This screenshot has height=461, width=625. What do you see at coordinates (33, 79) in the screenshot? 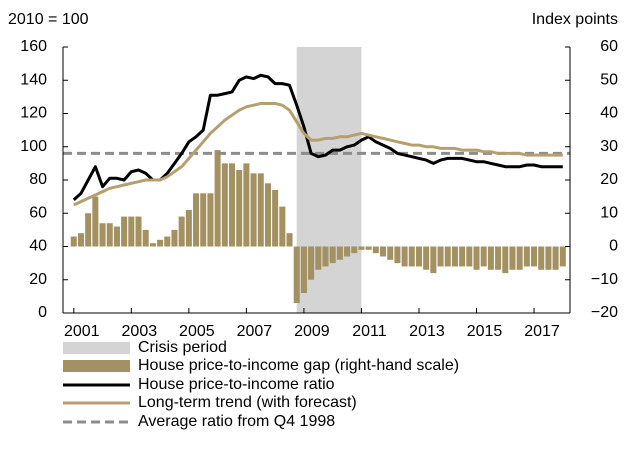
I see `y-tick-label: 140` at bounding box center [33, 79].